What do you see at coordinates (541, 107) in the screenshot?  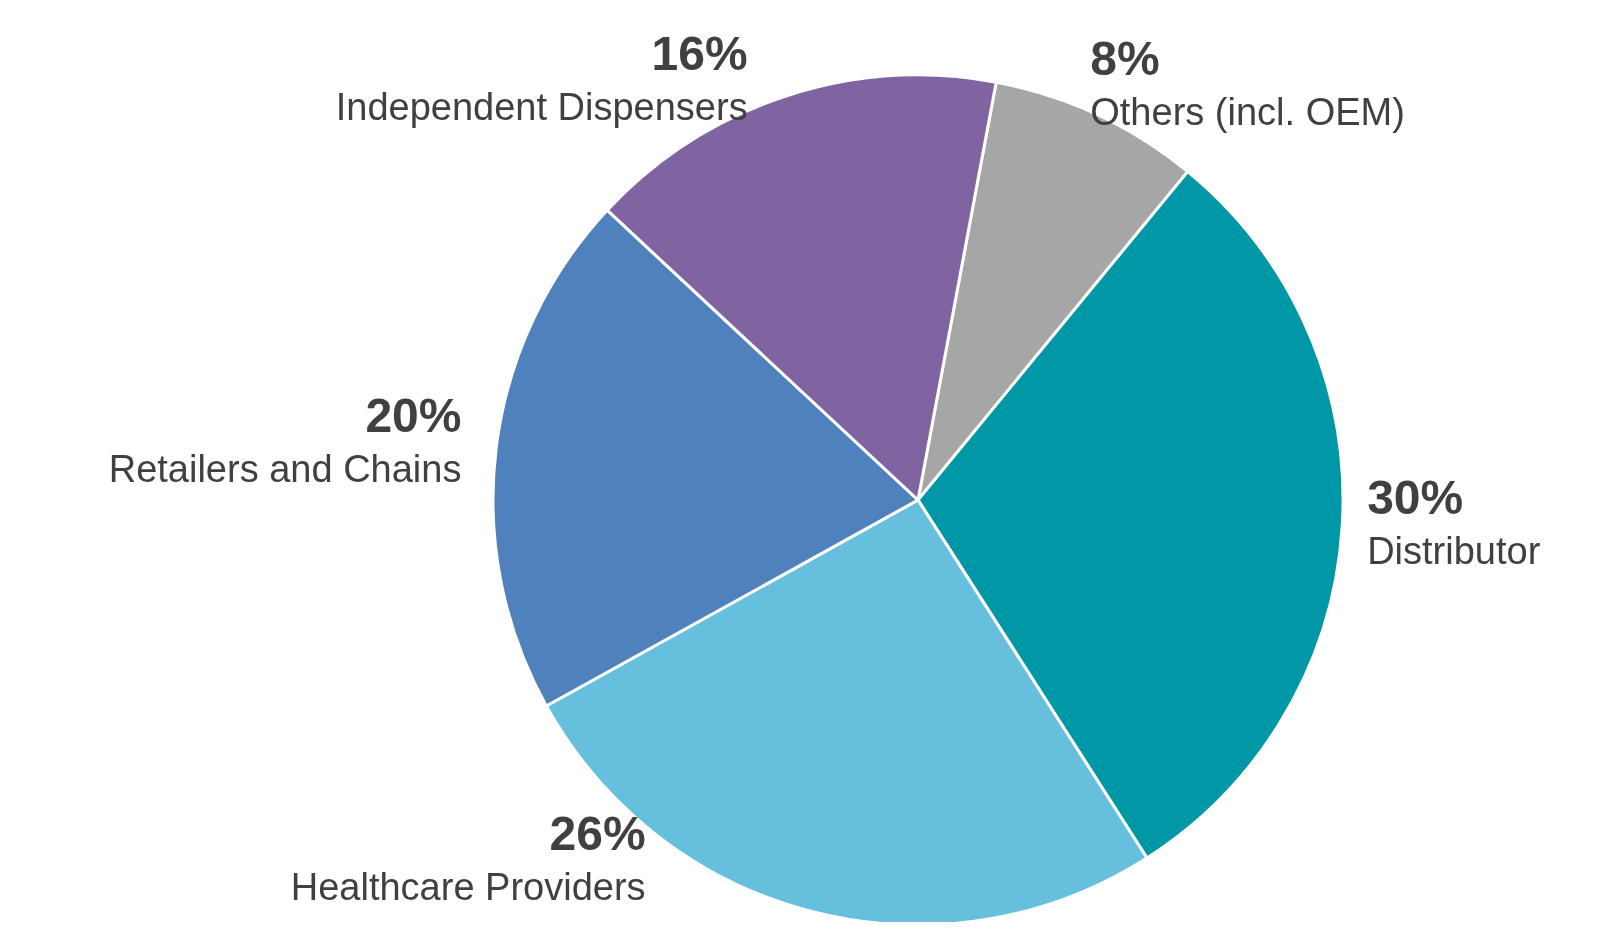 I see `slice-label: Independent Dispensers` at bounding box center [541, 107].